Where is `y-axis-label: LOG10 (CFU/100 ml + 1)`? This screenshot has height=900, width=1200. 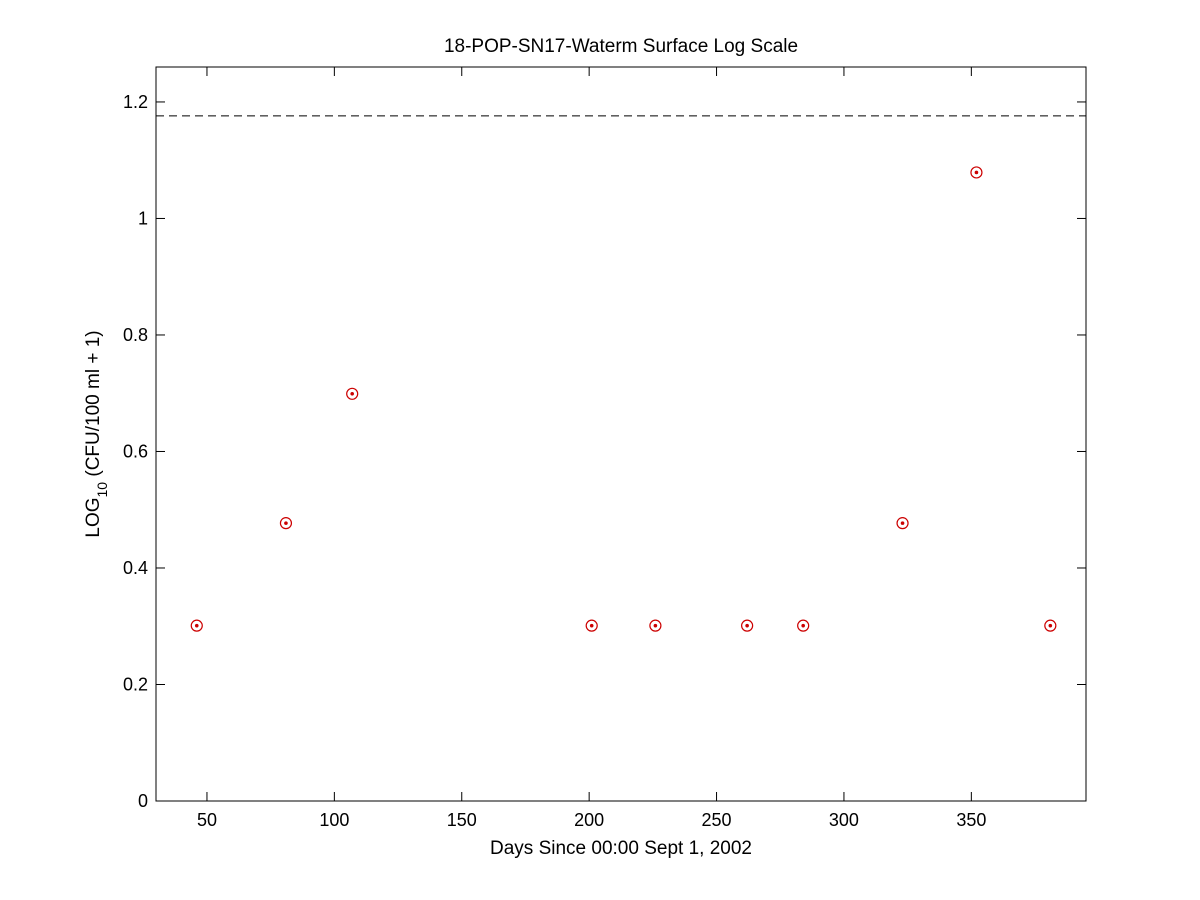 y-axis-label: LOG10 (CFU/100 ml + 1) is located at coordinates (96, 433).